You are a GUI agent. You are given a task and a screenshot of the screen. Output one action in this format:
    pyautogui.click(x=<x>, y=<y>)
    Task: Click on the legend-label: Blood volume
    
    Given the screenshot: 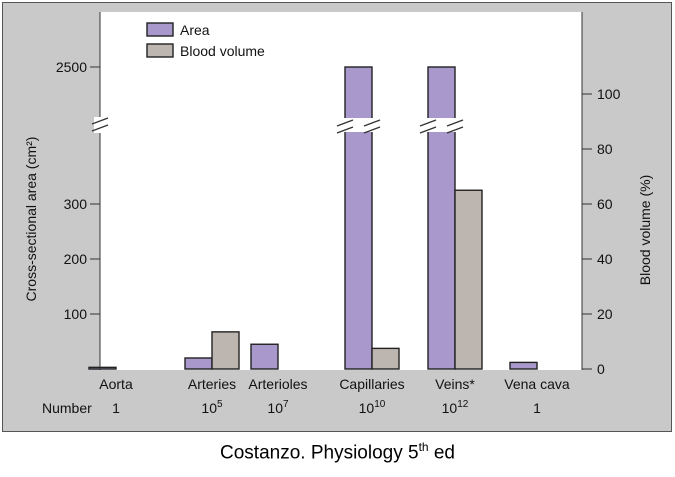 What is the action you would take?
    pyautogui.click(x=222, y=51)
    